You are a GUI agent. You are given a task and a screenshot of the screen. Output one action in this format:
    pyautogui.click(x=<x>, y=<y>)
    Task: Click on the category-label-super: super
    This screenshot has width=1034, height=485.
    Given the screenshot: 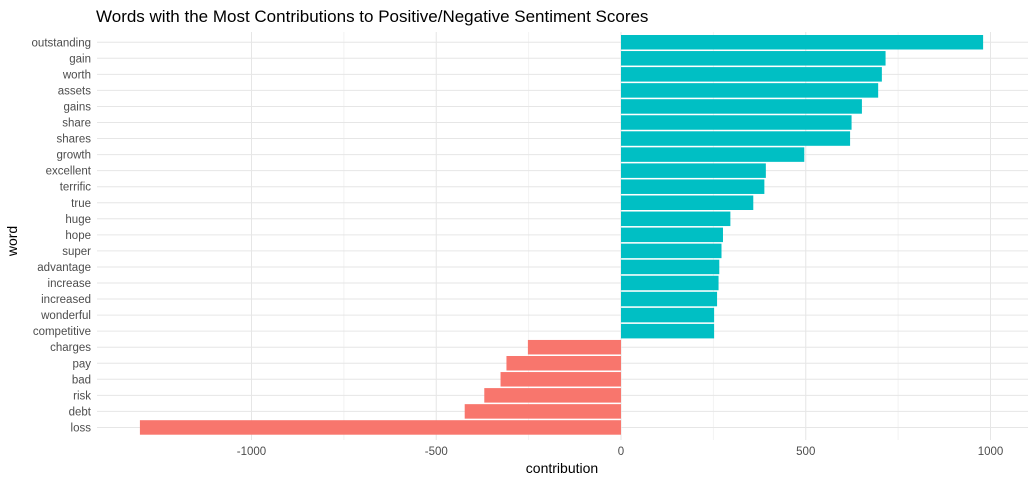 What is the action you would take?
    pyautogui.click(x=76, y=252)
    